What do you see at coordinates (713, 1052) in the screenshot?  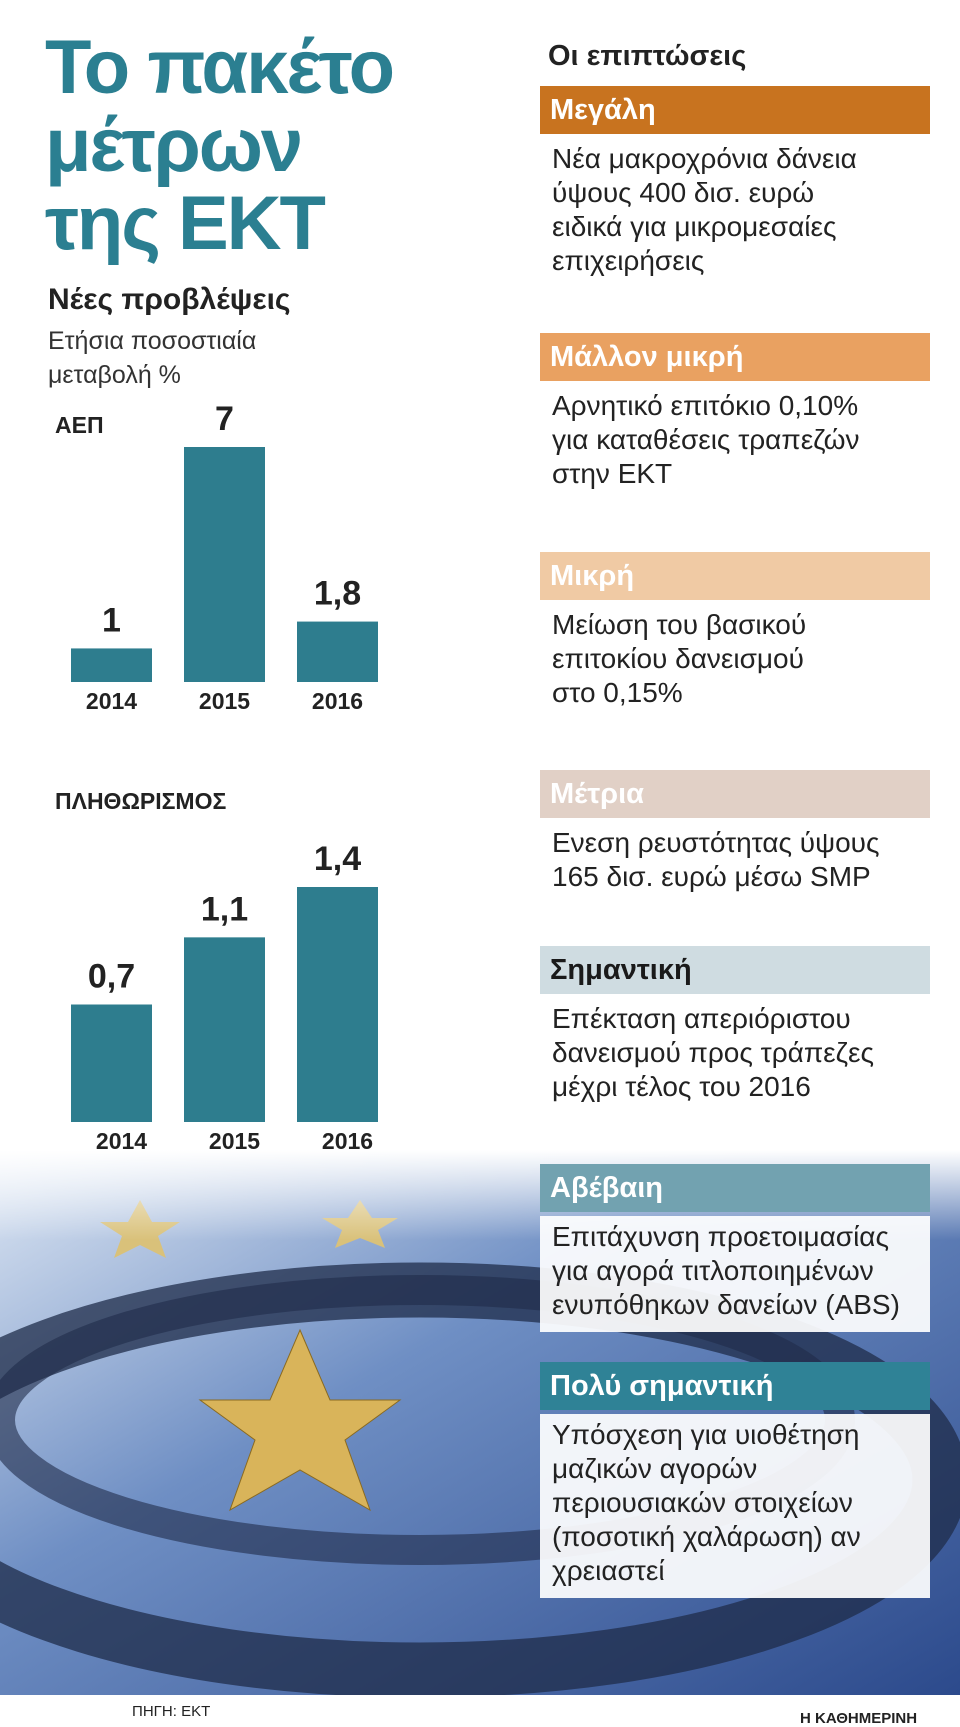 I see `impact-text: δανεισμού προς τράπεζες` at bounding box center [713, 1052].